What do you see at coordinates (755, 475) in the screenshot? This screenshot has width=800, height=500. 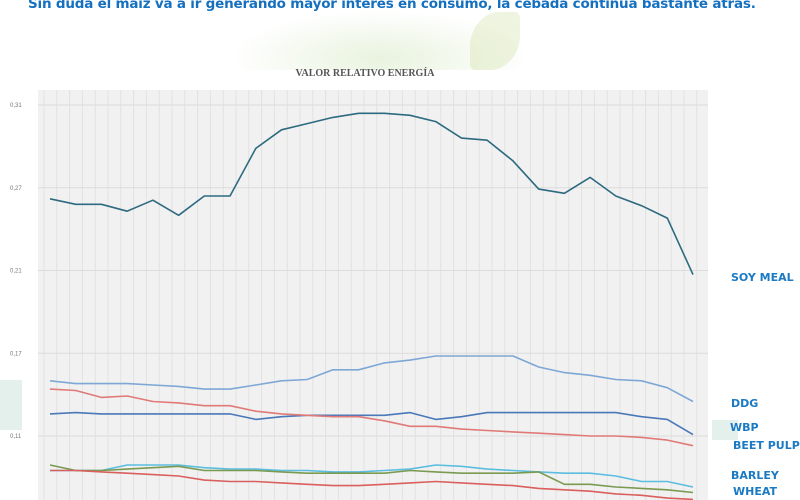 I see `series-label-barley: BARLEY` at bounding box center [755, 475].